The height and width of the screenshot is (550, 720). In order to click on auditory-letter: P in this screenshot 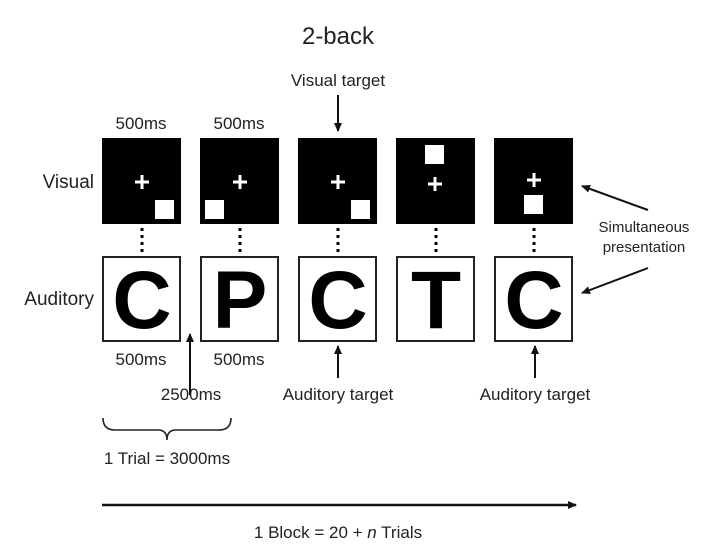, I will do `click(240, 300)`.